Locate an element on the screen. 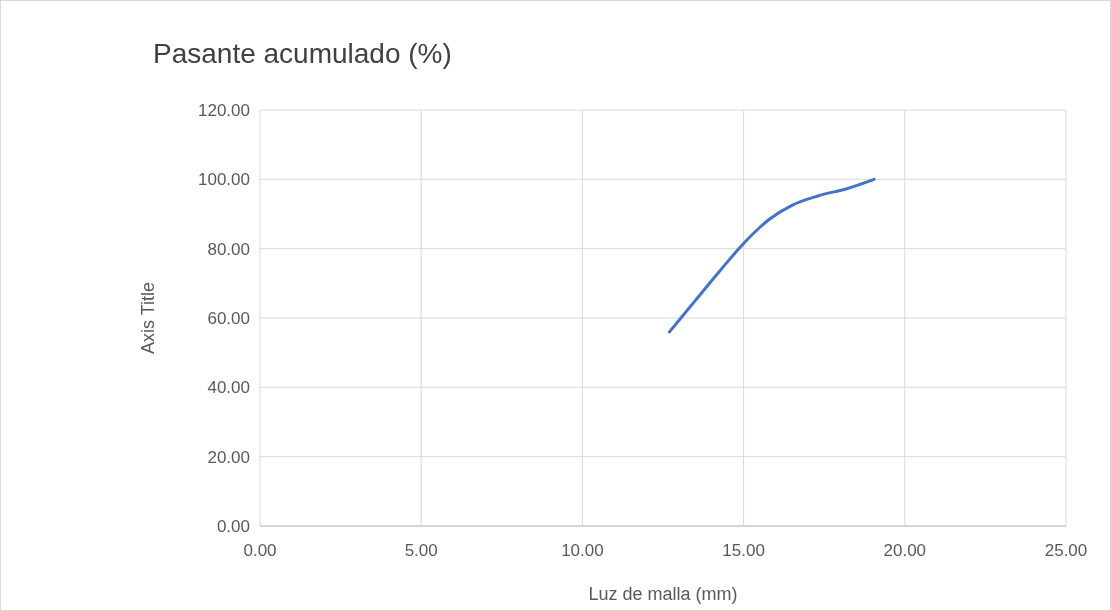 The height and width of the screenshot is (611, 1111). x-tick-label: 15.00 is located at coordinates (743, 550).